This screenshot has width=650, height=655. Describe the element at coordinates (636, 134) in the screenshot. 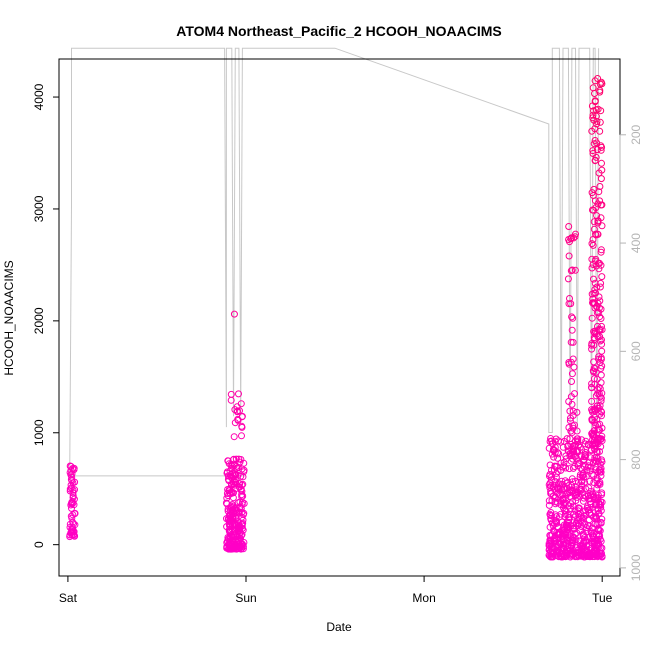

I see `y2-axis-tick-label: 200` at that location.